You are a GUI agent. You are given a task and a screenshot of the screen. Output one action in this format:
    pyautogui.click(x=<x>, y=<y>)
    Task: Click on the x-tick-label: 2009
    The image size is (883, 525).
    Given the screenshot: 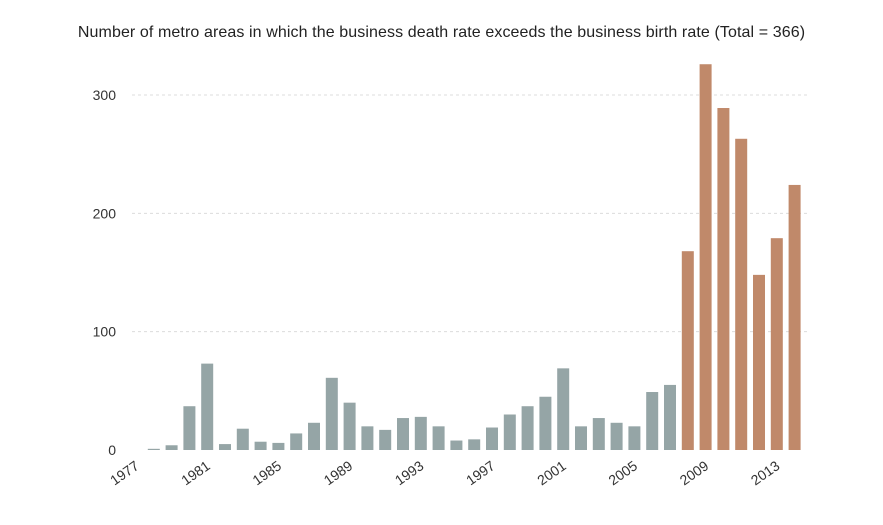 What is the action you would take?
    pyautogui.click(x=694, y=472)
    